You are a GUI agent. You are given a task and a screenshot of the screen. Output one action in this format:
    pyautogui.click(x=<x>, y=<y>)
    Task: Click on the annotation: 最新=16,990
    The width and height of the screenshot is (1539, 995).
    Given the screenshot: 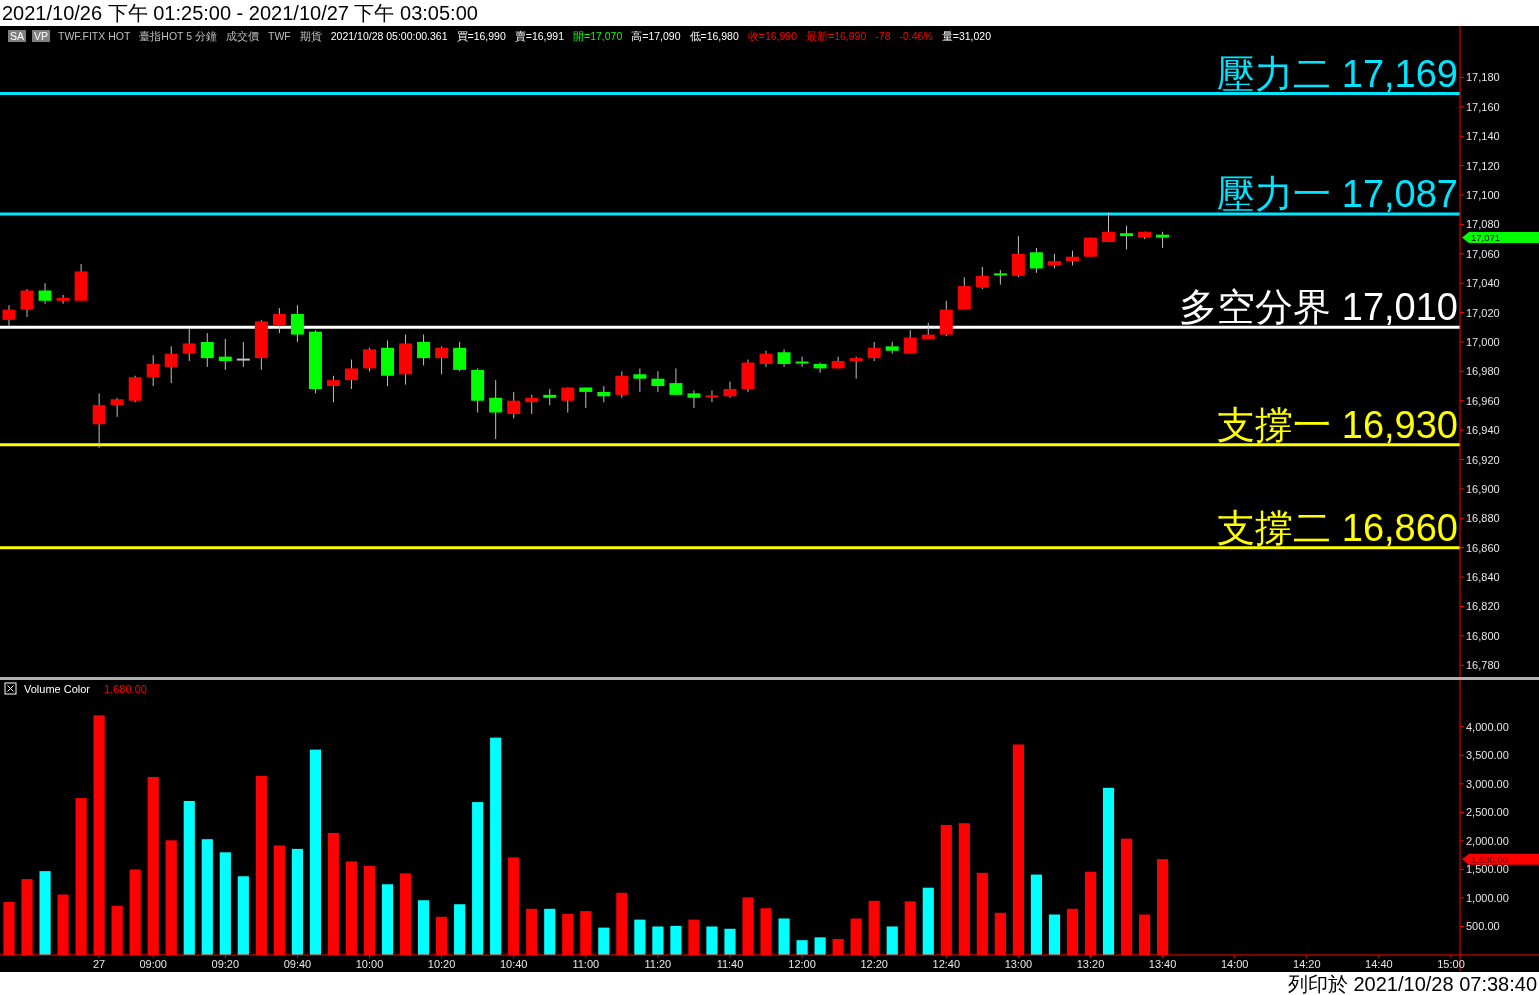 What is the action you would take?
    pyautogui.click(x=836, y=36)
    